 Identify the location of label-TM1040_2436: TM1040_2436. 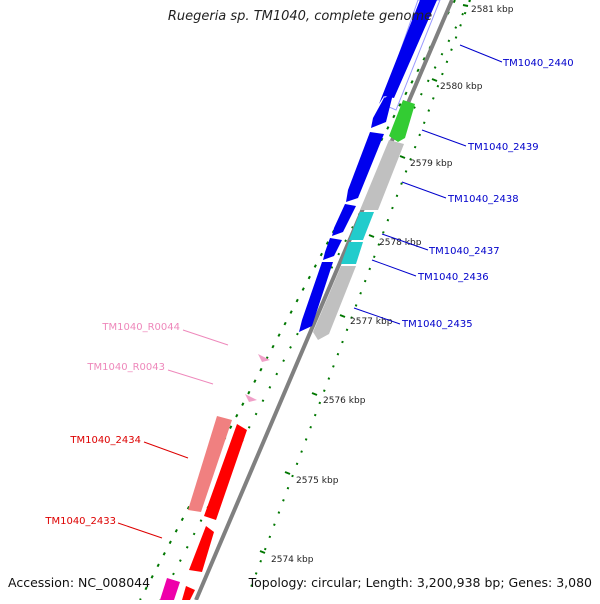
(453, 277).